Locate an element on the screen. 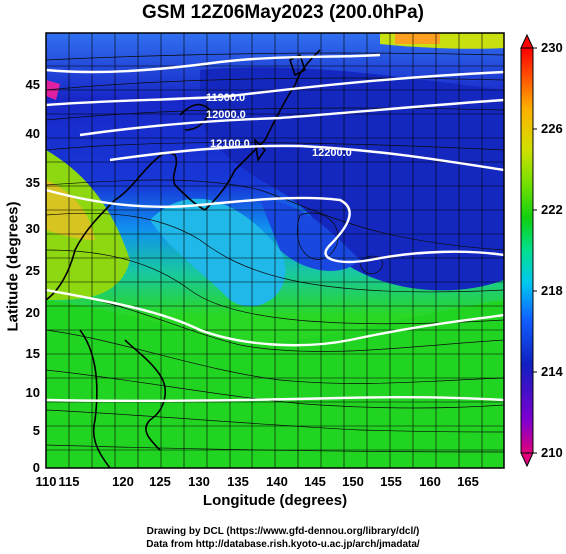  x-tick-label: 120 is located at coordinates (123, 481).